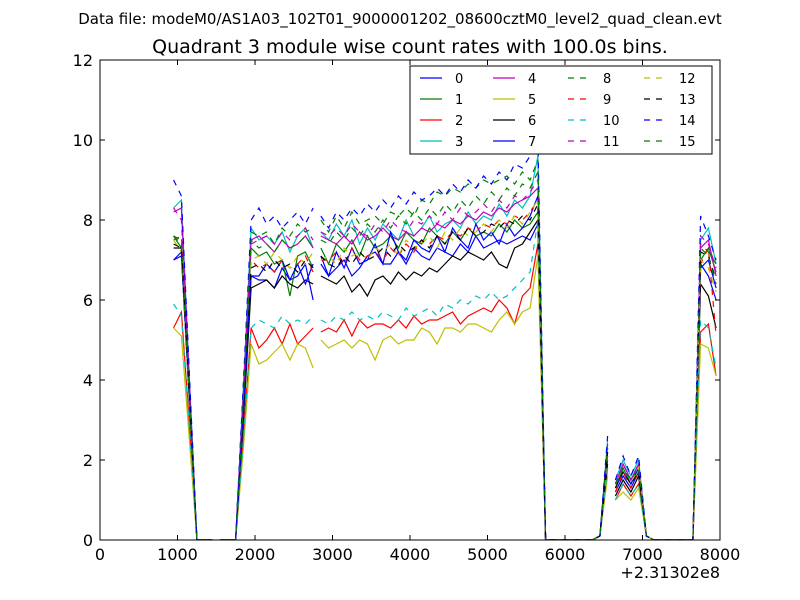  Describe the element at coordinates (88, 380) in the screenshot. I see `y-tick-label: 4` at that location.